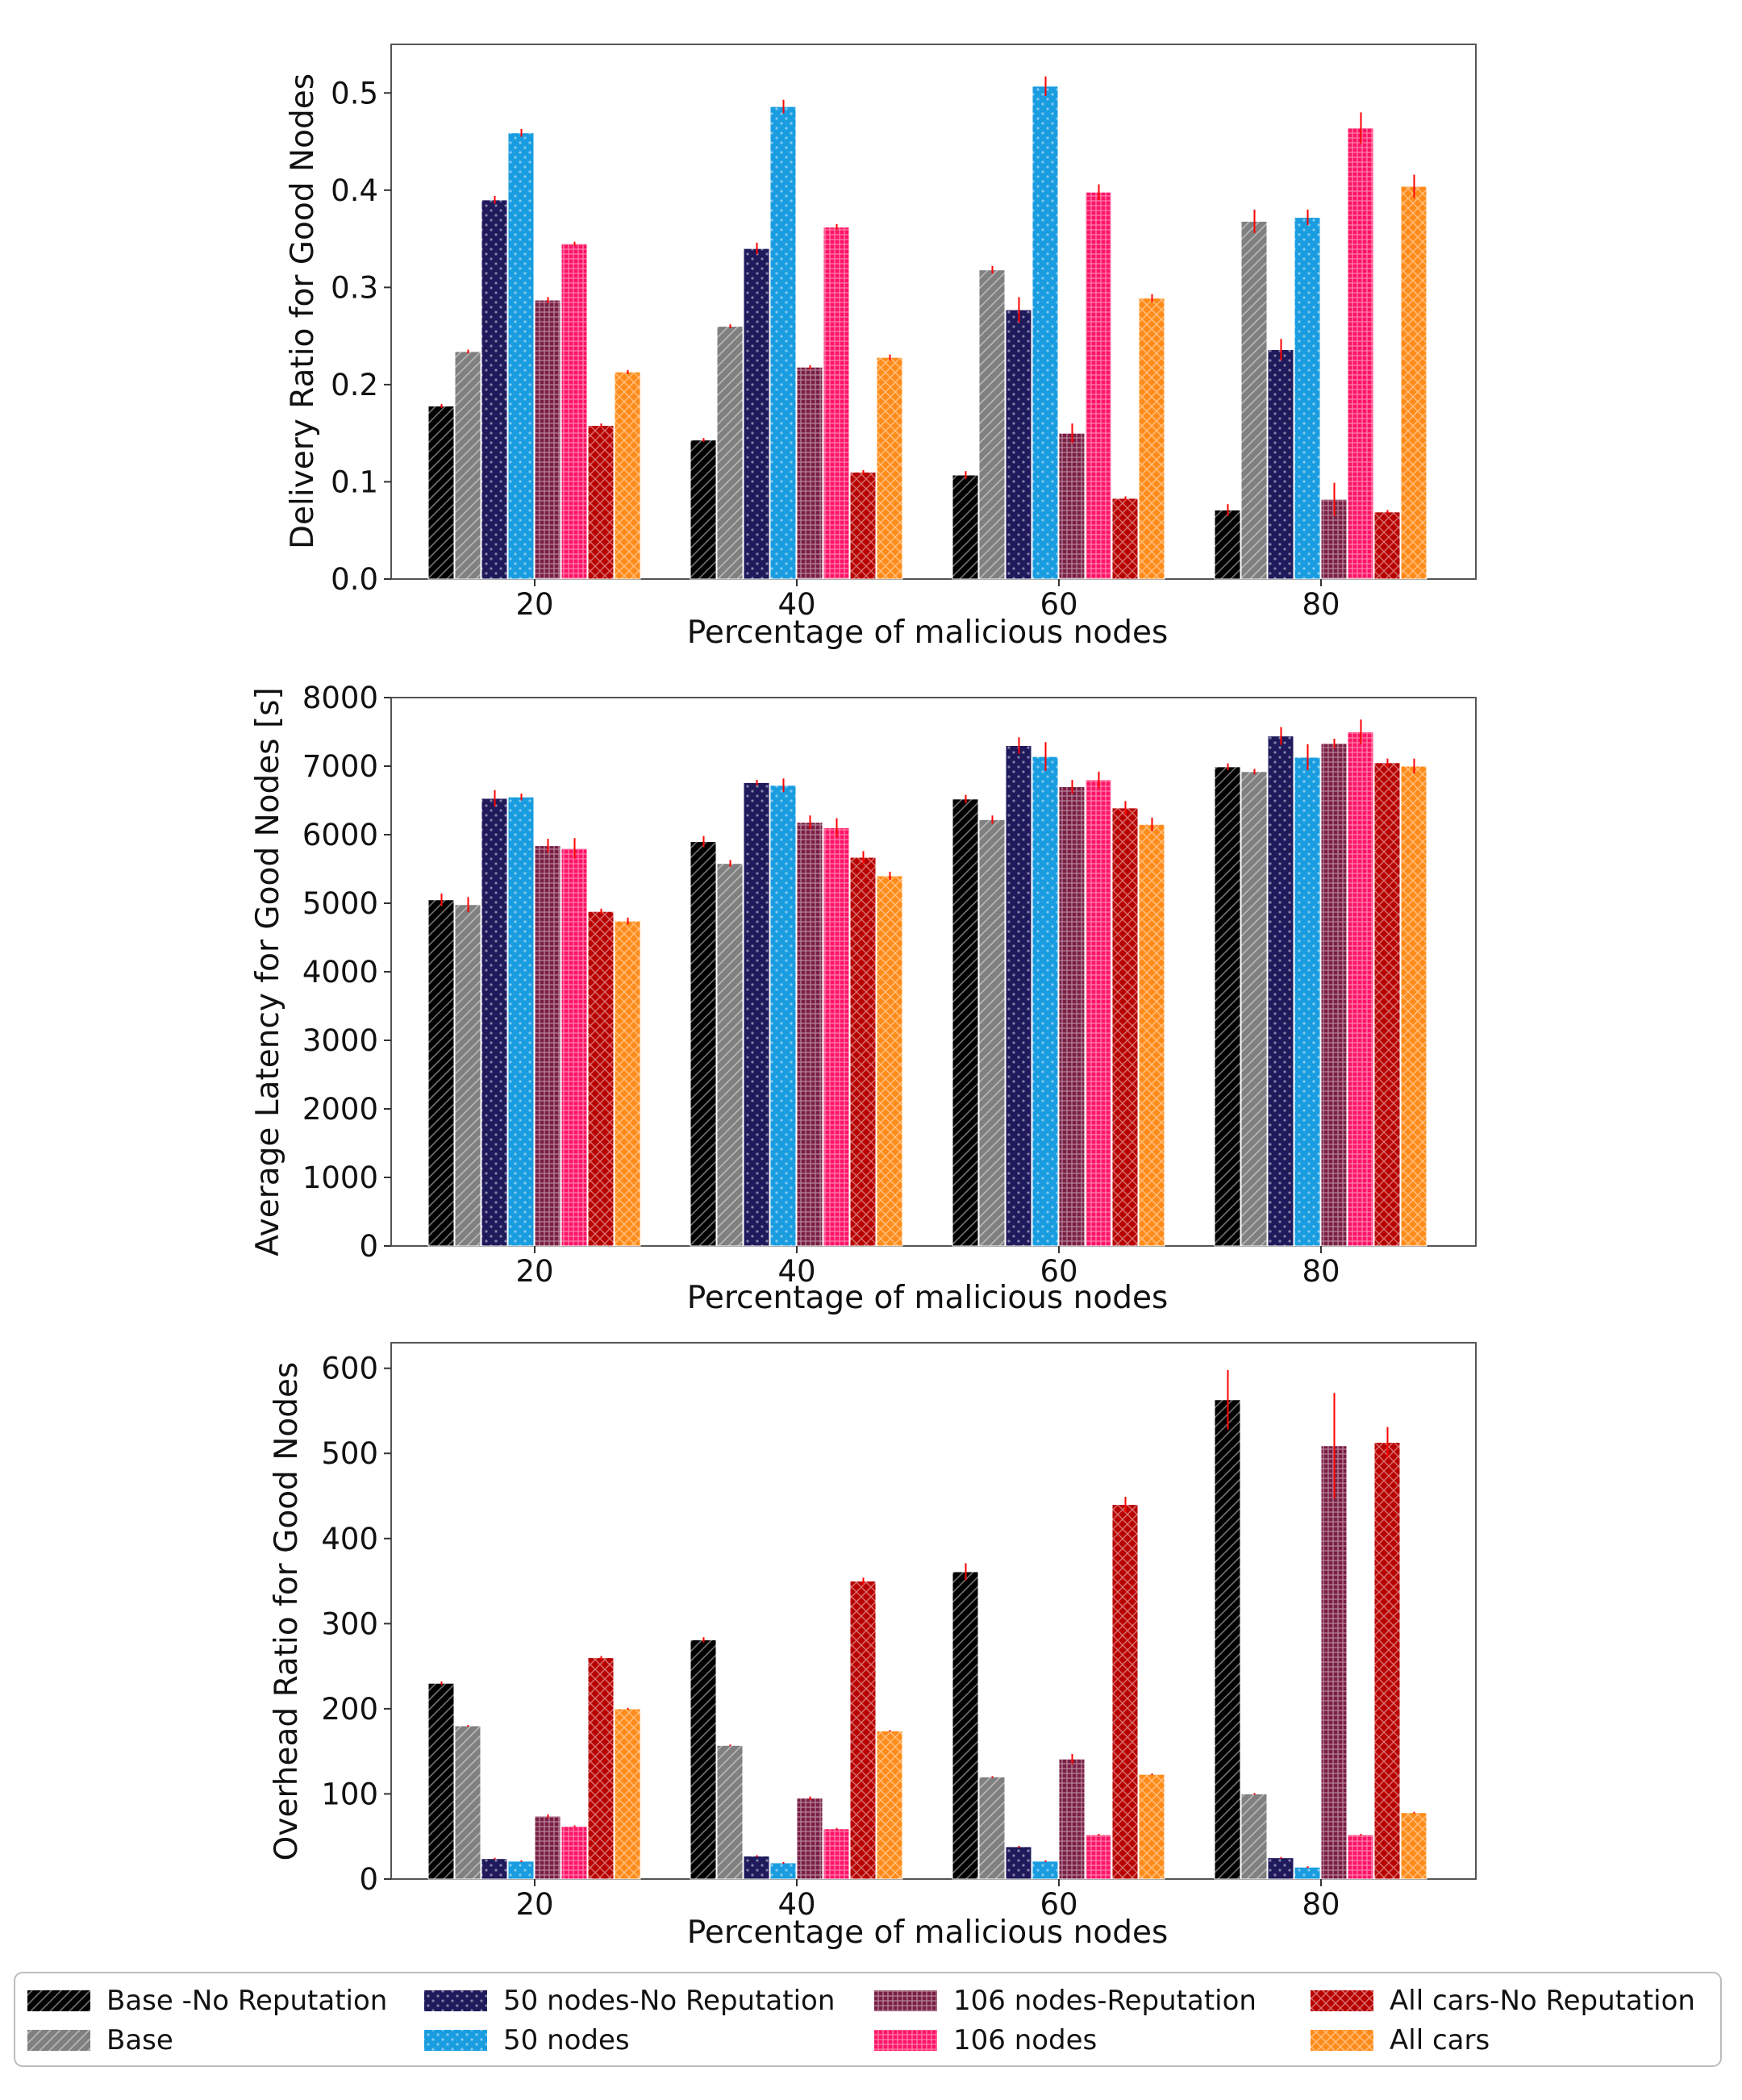  What do you see at coordinates (58, 2040) in the screenshot?
I see `legend-swatch-base` at bounding box center [58, 2040].